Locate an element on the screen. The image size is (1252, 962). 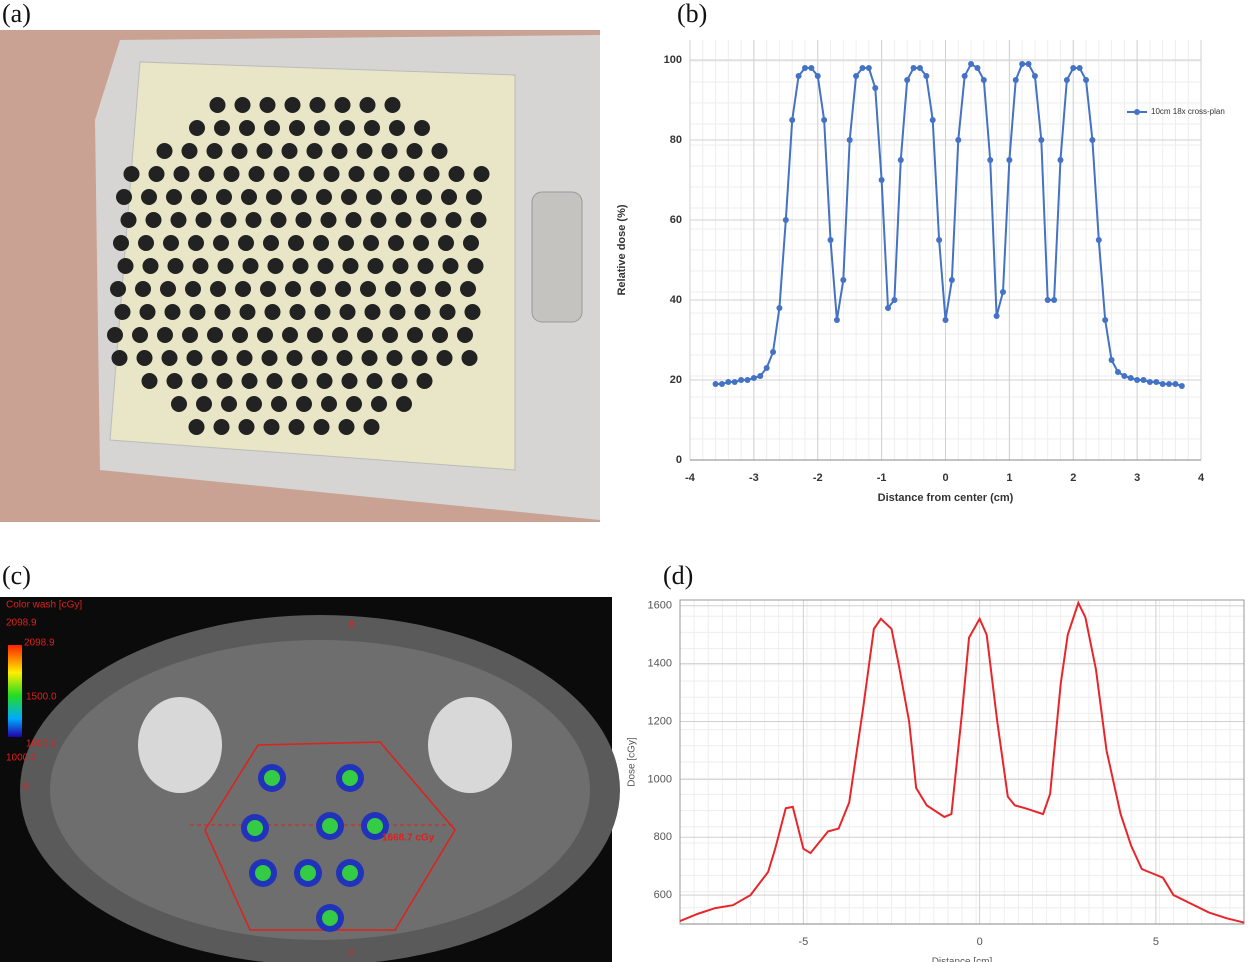
x-tick-label: -5 is located at coordinates (803, 942).